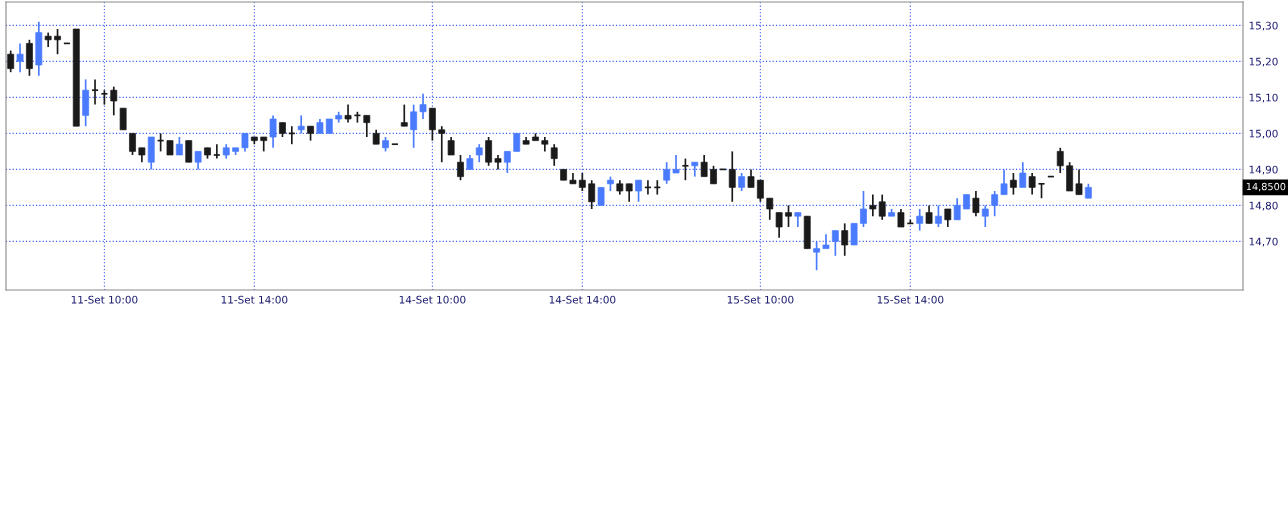  What do you see at coordinates (104, 299) in the screenshot?
I see `x-tick-label: 11-Set 10:00` at bounding box center [104, 299].